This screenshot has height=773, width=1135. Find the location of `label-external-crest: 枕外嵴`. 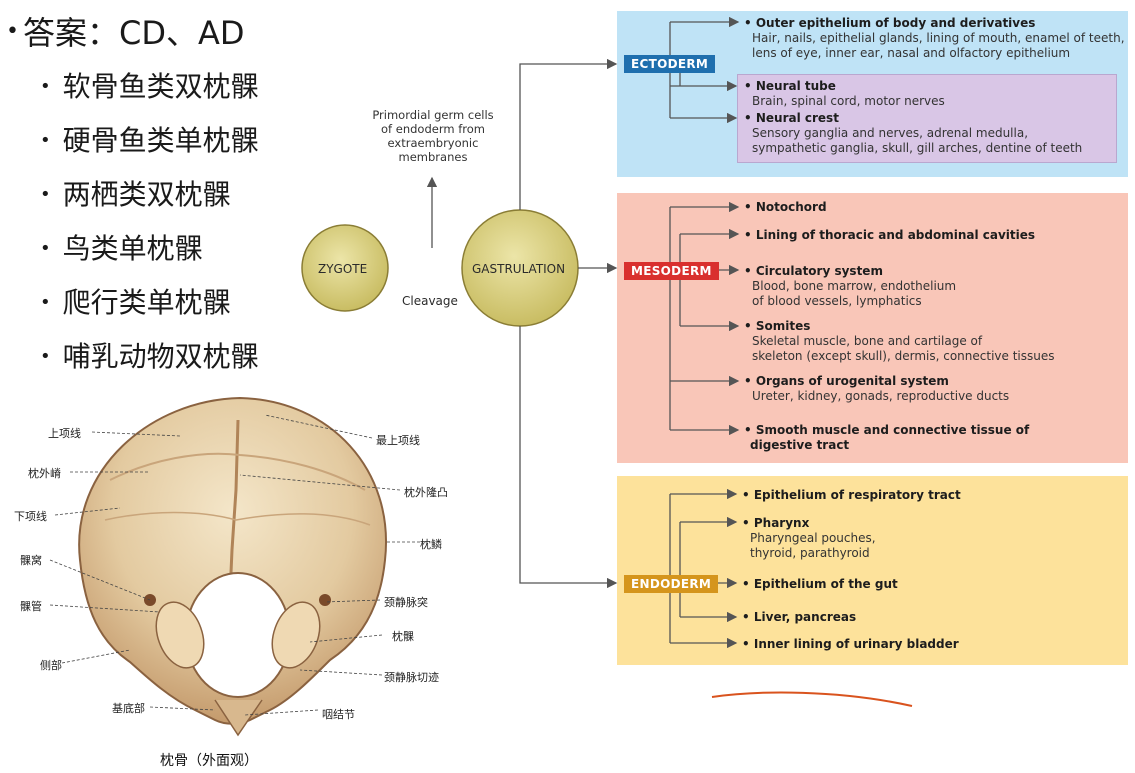

label-external-crest: 枕外嵴 is located at coordinates (44, 473).